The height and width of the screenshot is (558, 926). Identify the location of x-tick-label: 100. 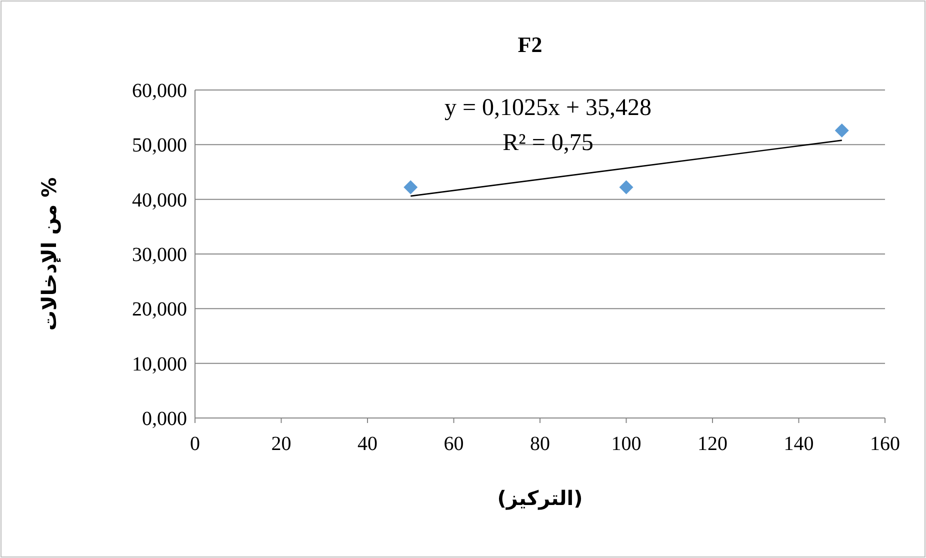
(626, 444).